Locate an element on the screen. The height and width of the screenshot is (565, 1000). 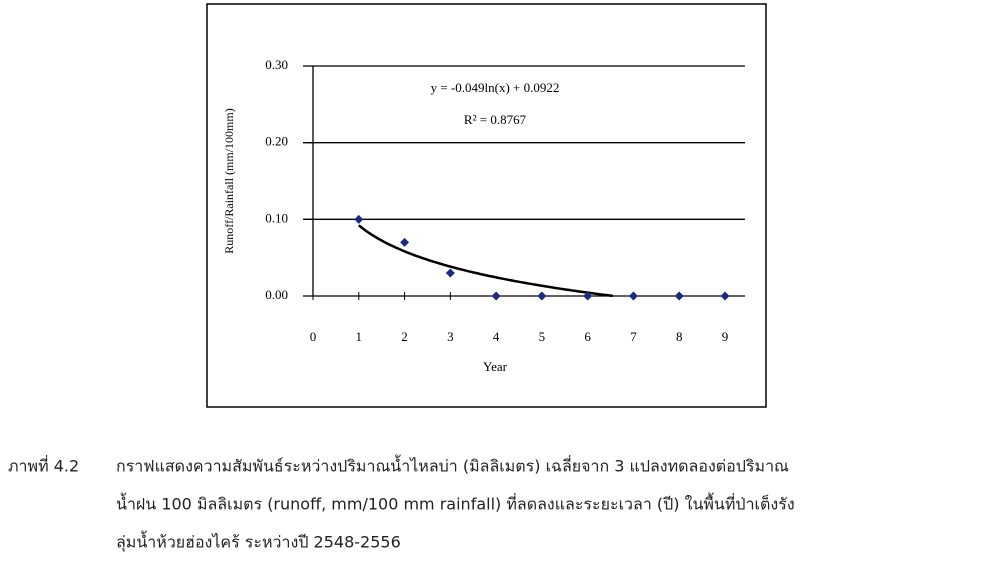
caption-line: ลุ่มน้ำห้วยฮ่องไคร้ ระหว่างปี 2548-2556 is located at coordinates (258, 542).